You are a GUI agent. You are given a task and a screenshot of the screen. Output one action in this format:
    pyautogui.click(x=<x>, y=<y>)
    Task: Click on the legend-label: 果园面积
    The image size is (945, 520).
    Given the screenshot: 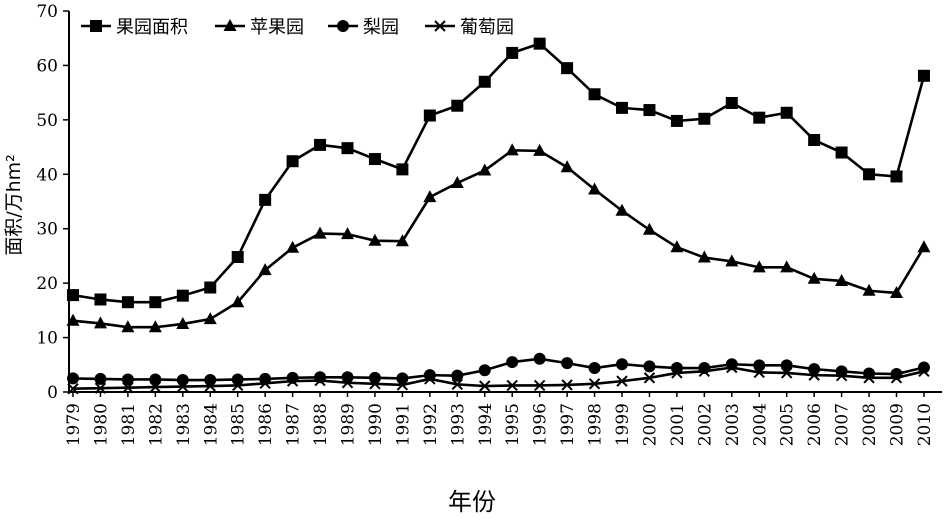 What is the action you would take?
    pyautogui.click(x=152, y=27)
    